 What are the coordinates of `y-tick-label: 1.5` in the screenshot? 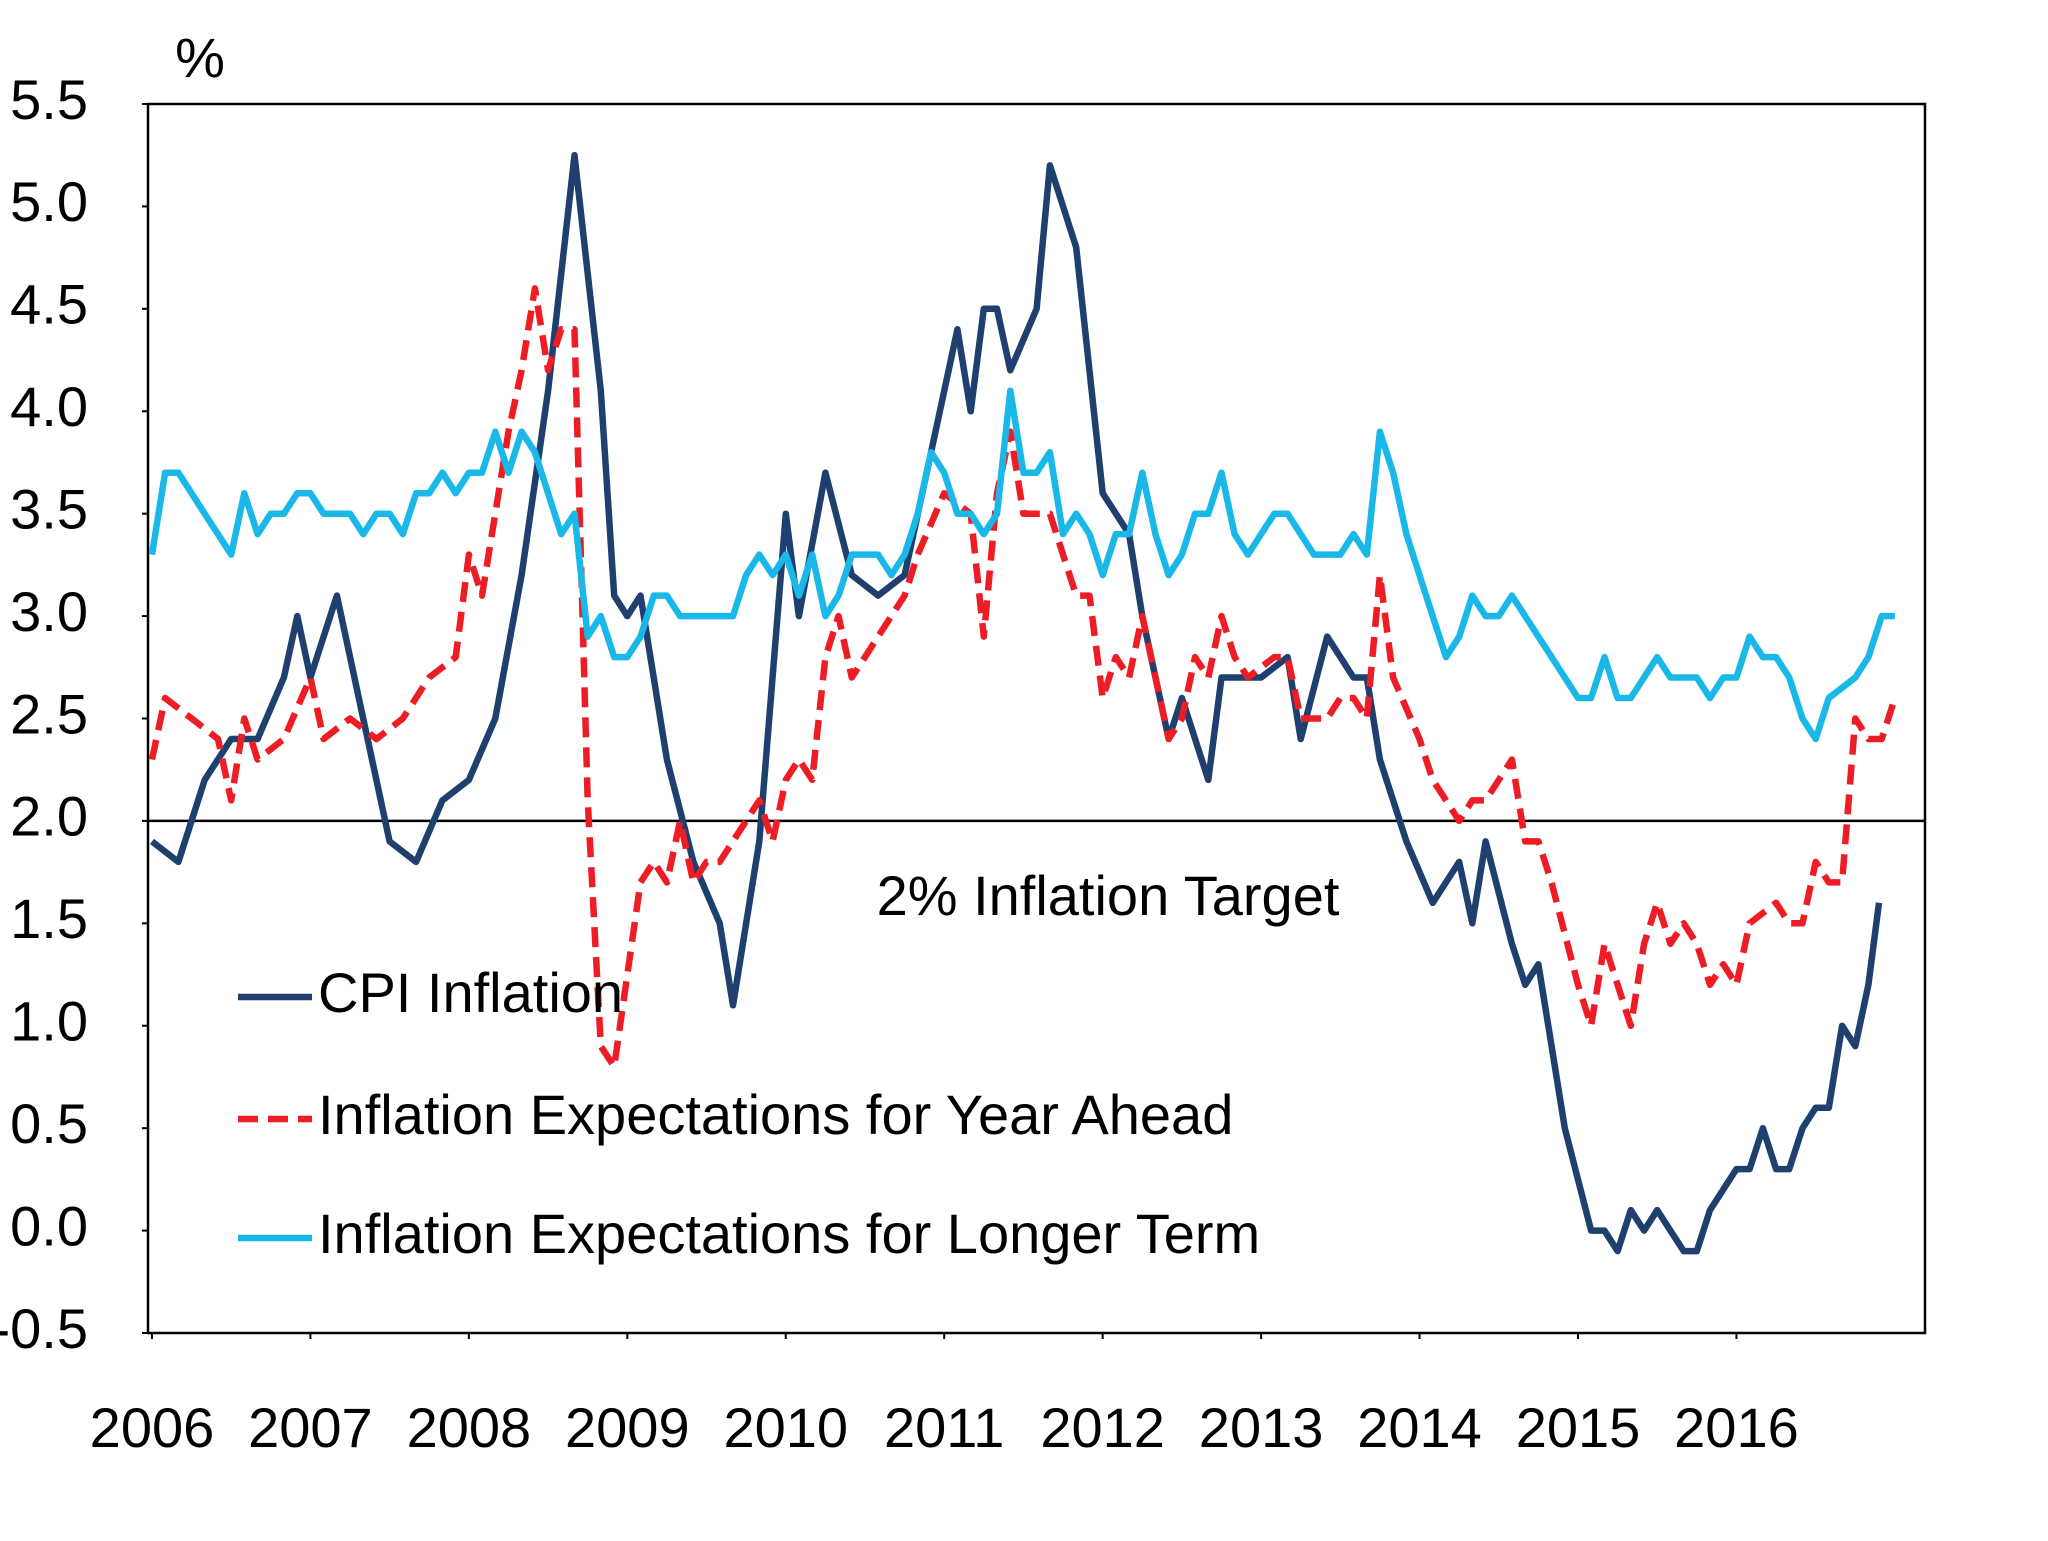 It's located at (49, 918).